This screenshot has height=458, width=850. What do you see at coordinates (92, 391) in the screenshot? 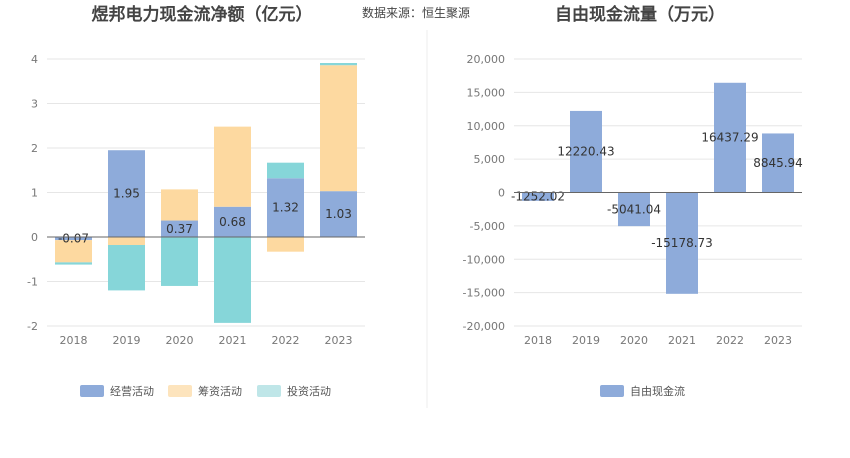
I see `legend-swatch-operating` at bounding box center [92, 391].